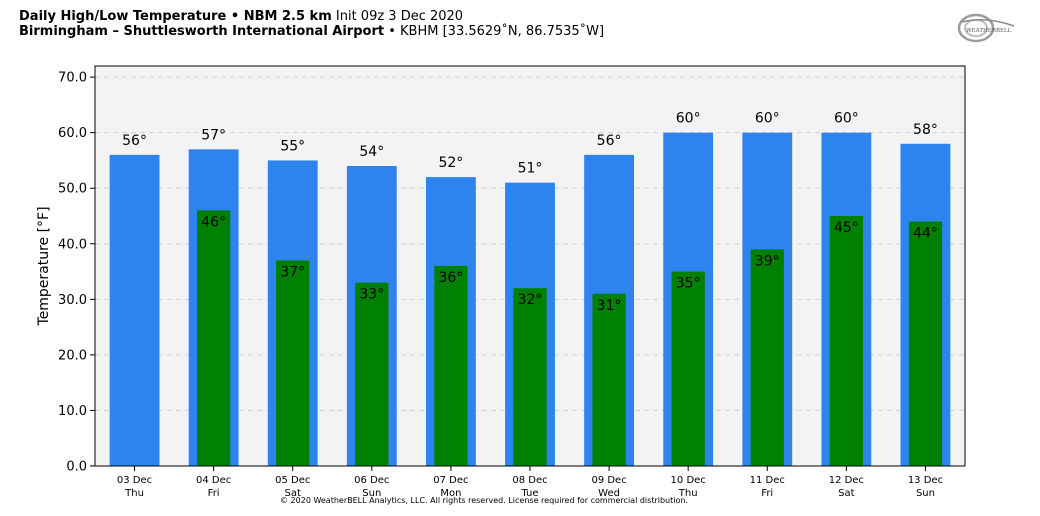 This screenshot has width=1040, height=516. What do you see at coordinates (496, 31) in the screenshot?
I see `location-meta: • KBHM [33.5629˚N, 86.7535˚W]` at bounding box center [496, 31].